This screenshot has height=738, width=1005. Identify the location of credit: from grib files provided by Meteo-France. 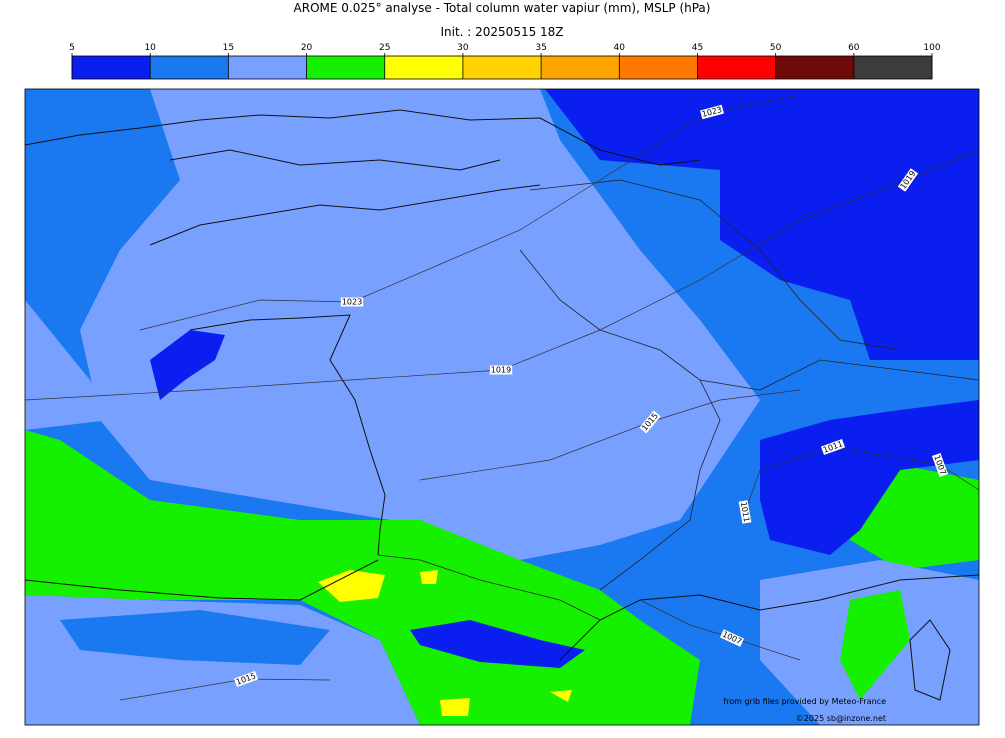
(804, 701).